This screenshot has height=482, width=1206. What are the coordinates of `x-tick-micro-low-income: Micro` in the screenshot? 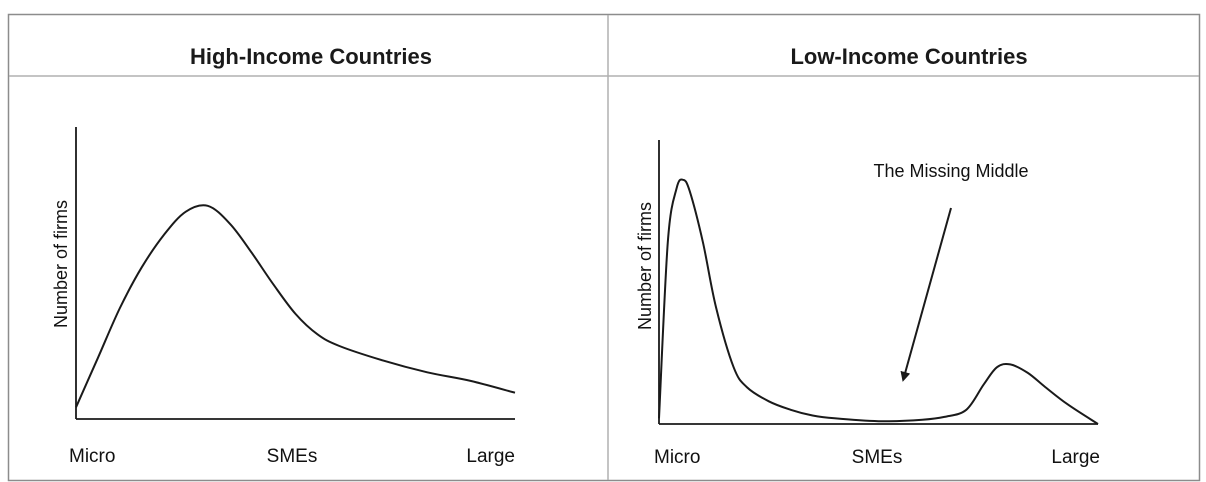 It's located at (677, 457).